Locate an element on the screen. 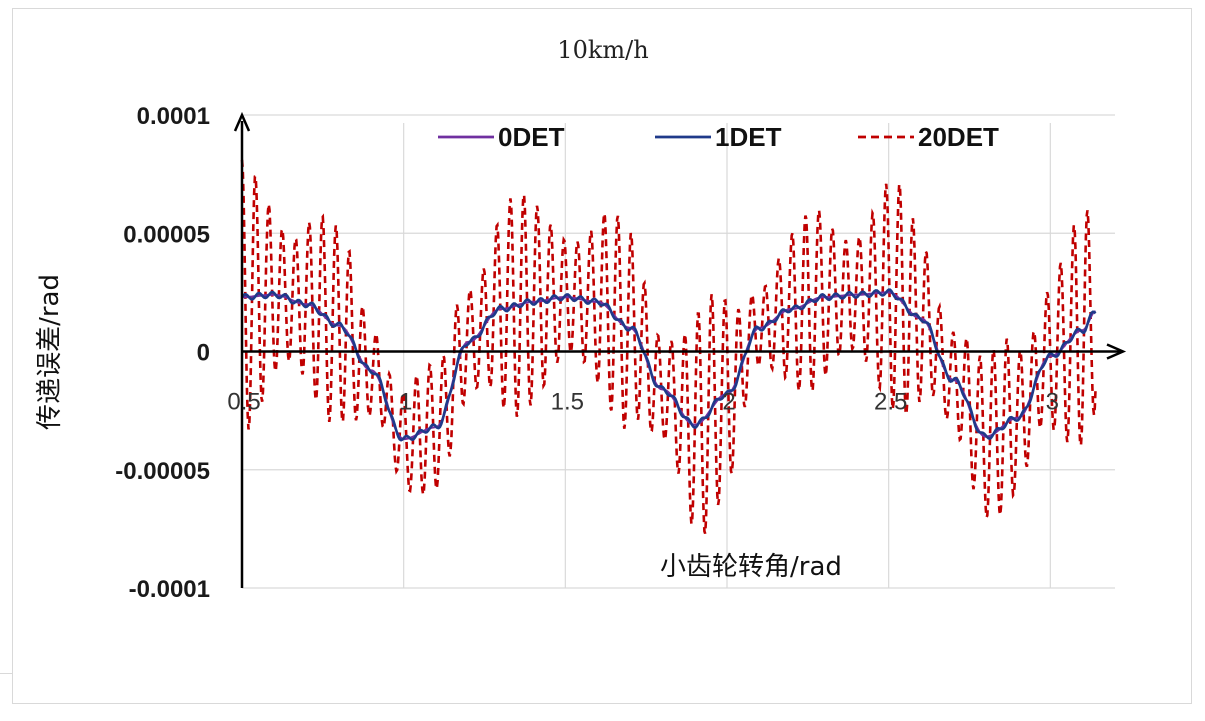  x-axis-title: 小齿轮转角/rad is located at coordinates (751, 567).